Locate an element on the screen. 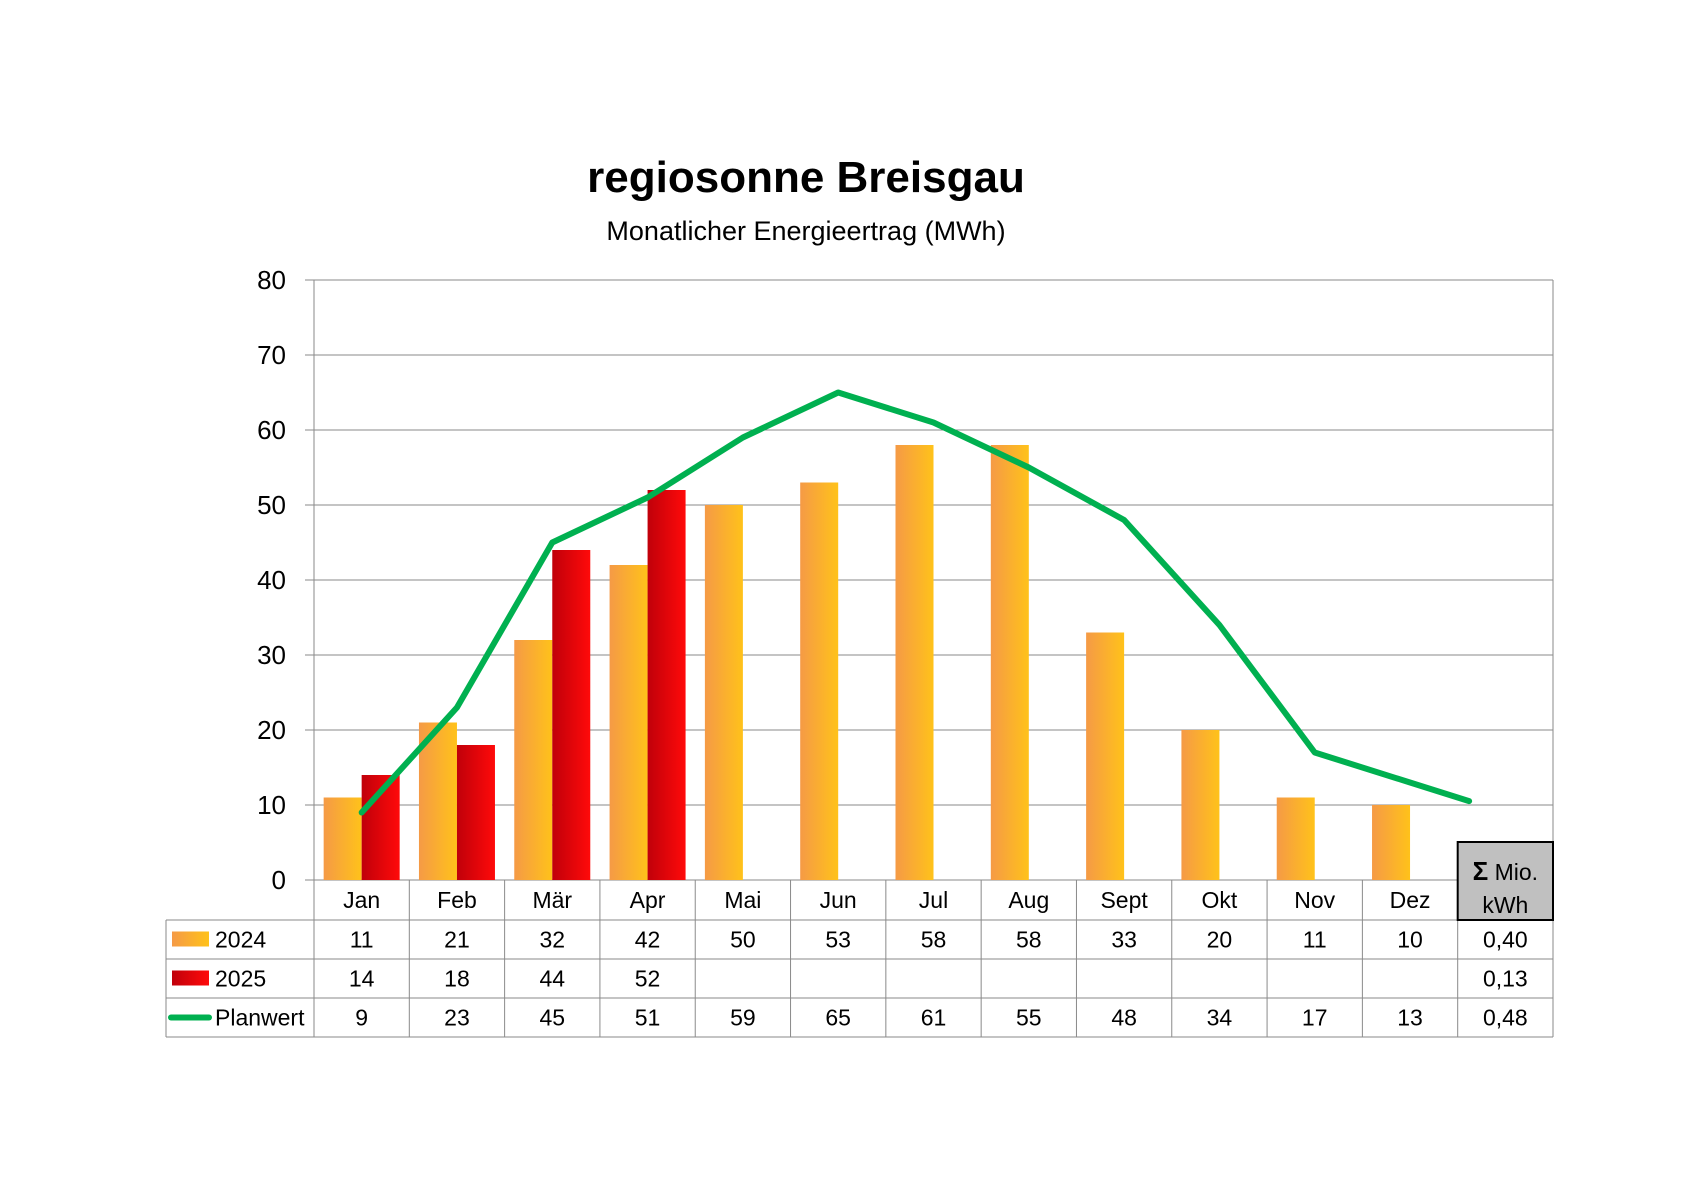 This screenshot has width=1683, height=1190. table-cell: 21 is located at coordinates (457, 940).